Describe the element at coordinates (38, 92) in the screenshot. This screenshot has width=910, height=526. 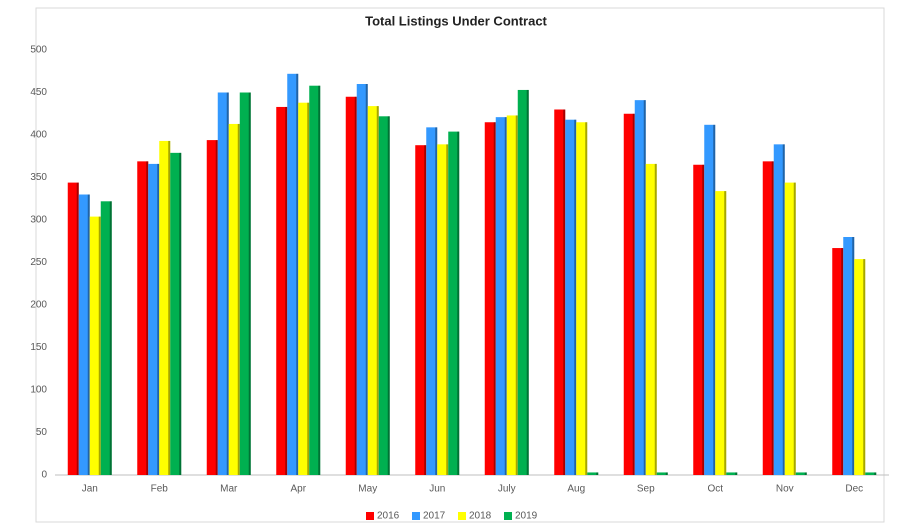
I see `y-tick-label: 450` at that location.